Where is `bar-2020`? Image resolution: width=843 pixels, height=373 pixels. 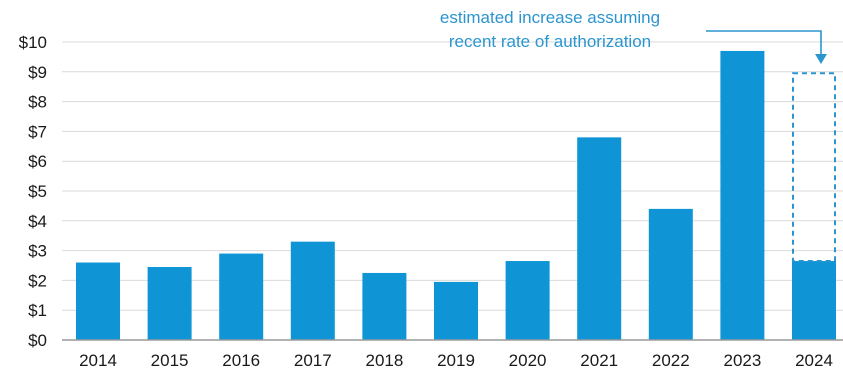 bar-2020 is located at coordinates (527, 300).